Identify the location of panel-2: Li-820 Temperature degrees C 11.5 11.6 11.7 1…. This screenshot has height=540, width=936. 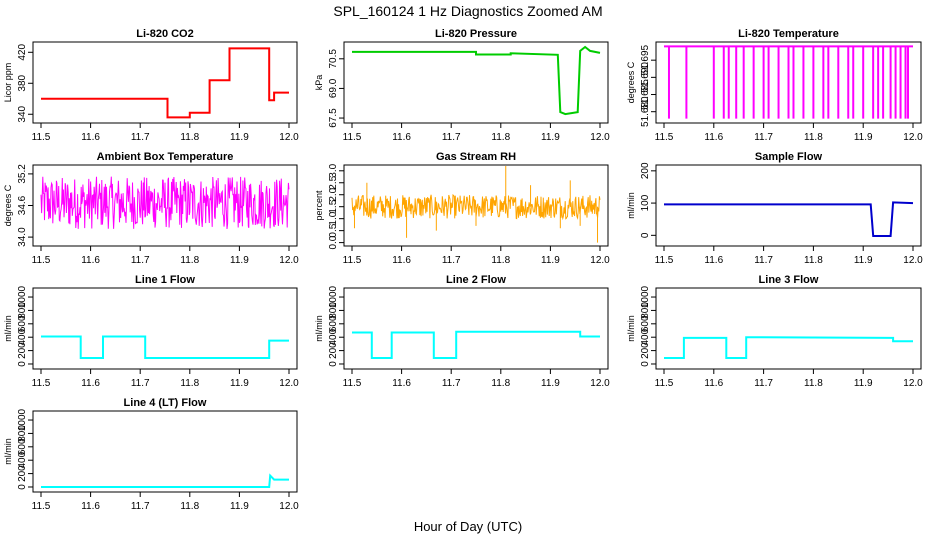
(774, 85).